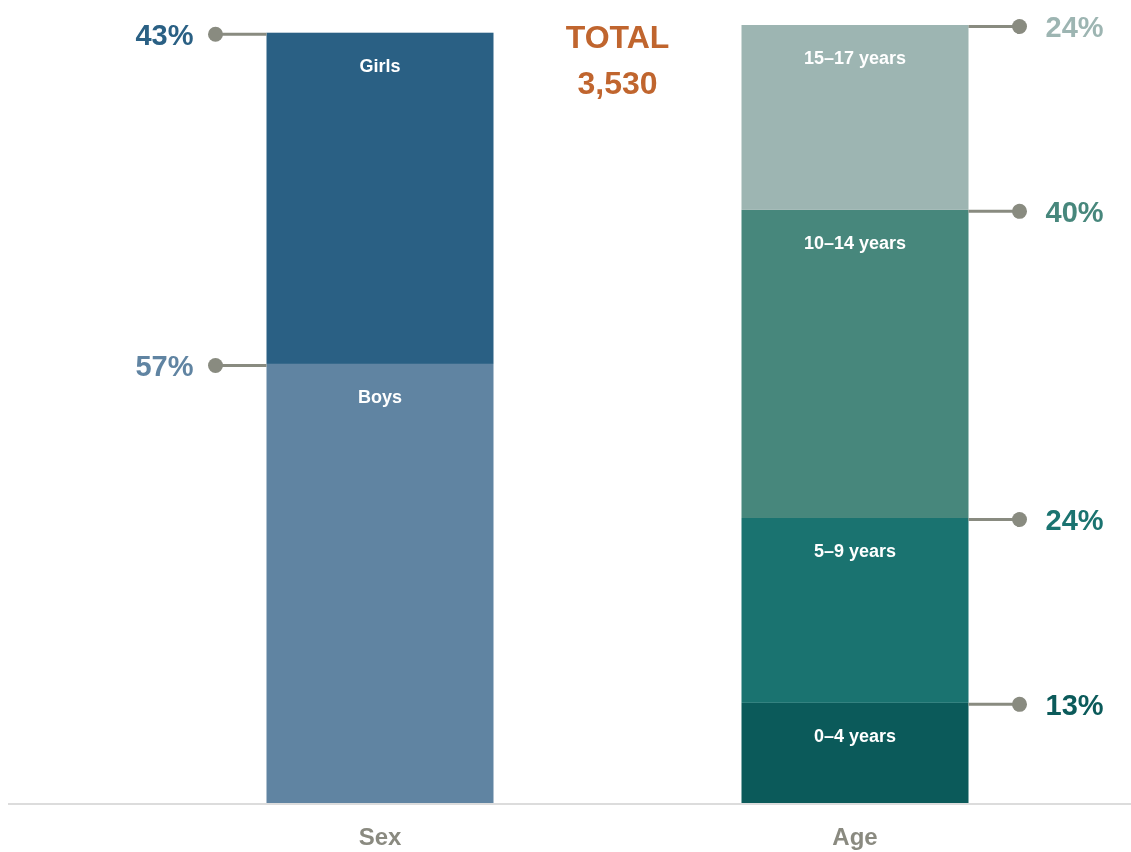 This screenshot has width=1131, height=852. Describe the element at coordinates (1074, 704) in the screenshot. I see `data-label: 13%` at that location.